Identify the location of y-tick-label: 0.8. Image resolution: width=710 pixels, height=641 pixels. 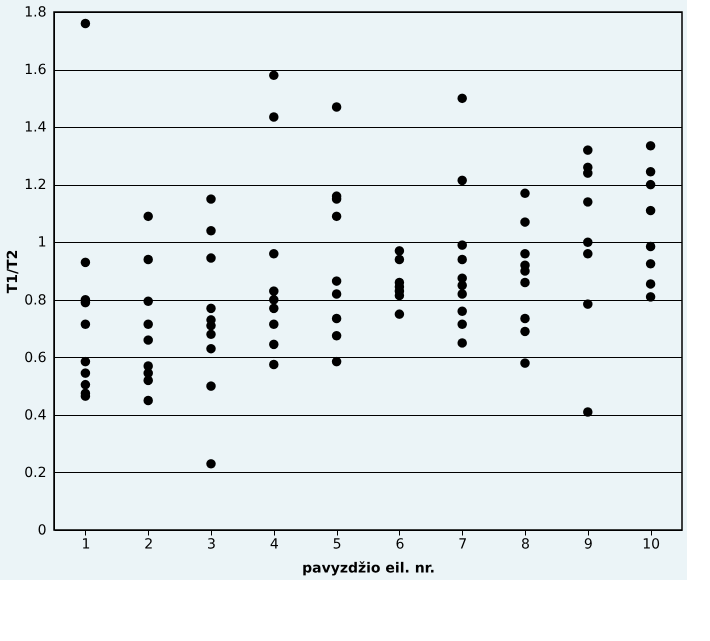
(35, 300).